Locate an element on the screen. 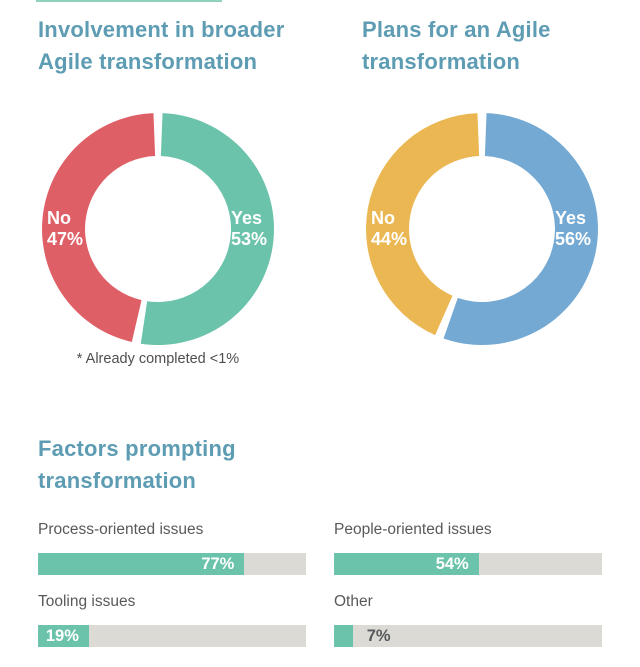 The height and width of the screenshot is (667, 640). already-completed-footnote: * Already completed <1% is located at coordinates (158, 359).